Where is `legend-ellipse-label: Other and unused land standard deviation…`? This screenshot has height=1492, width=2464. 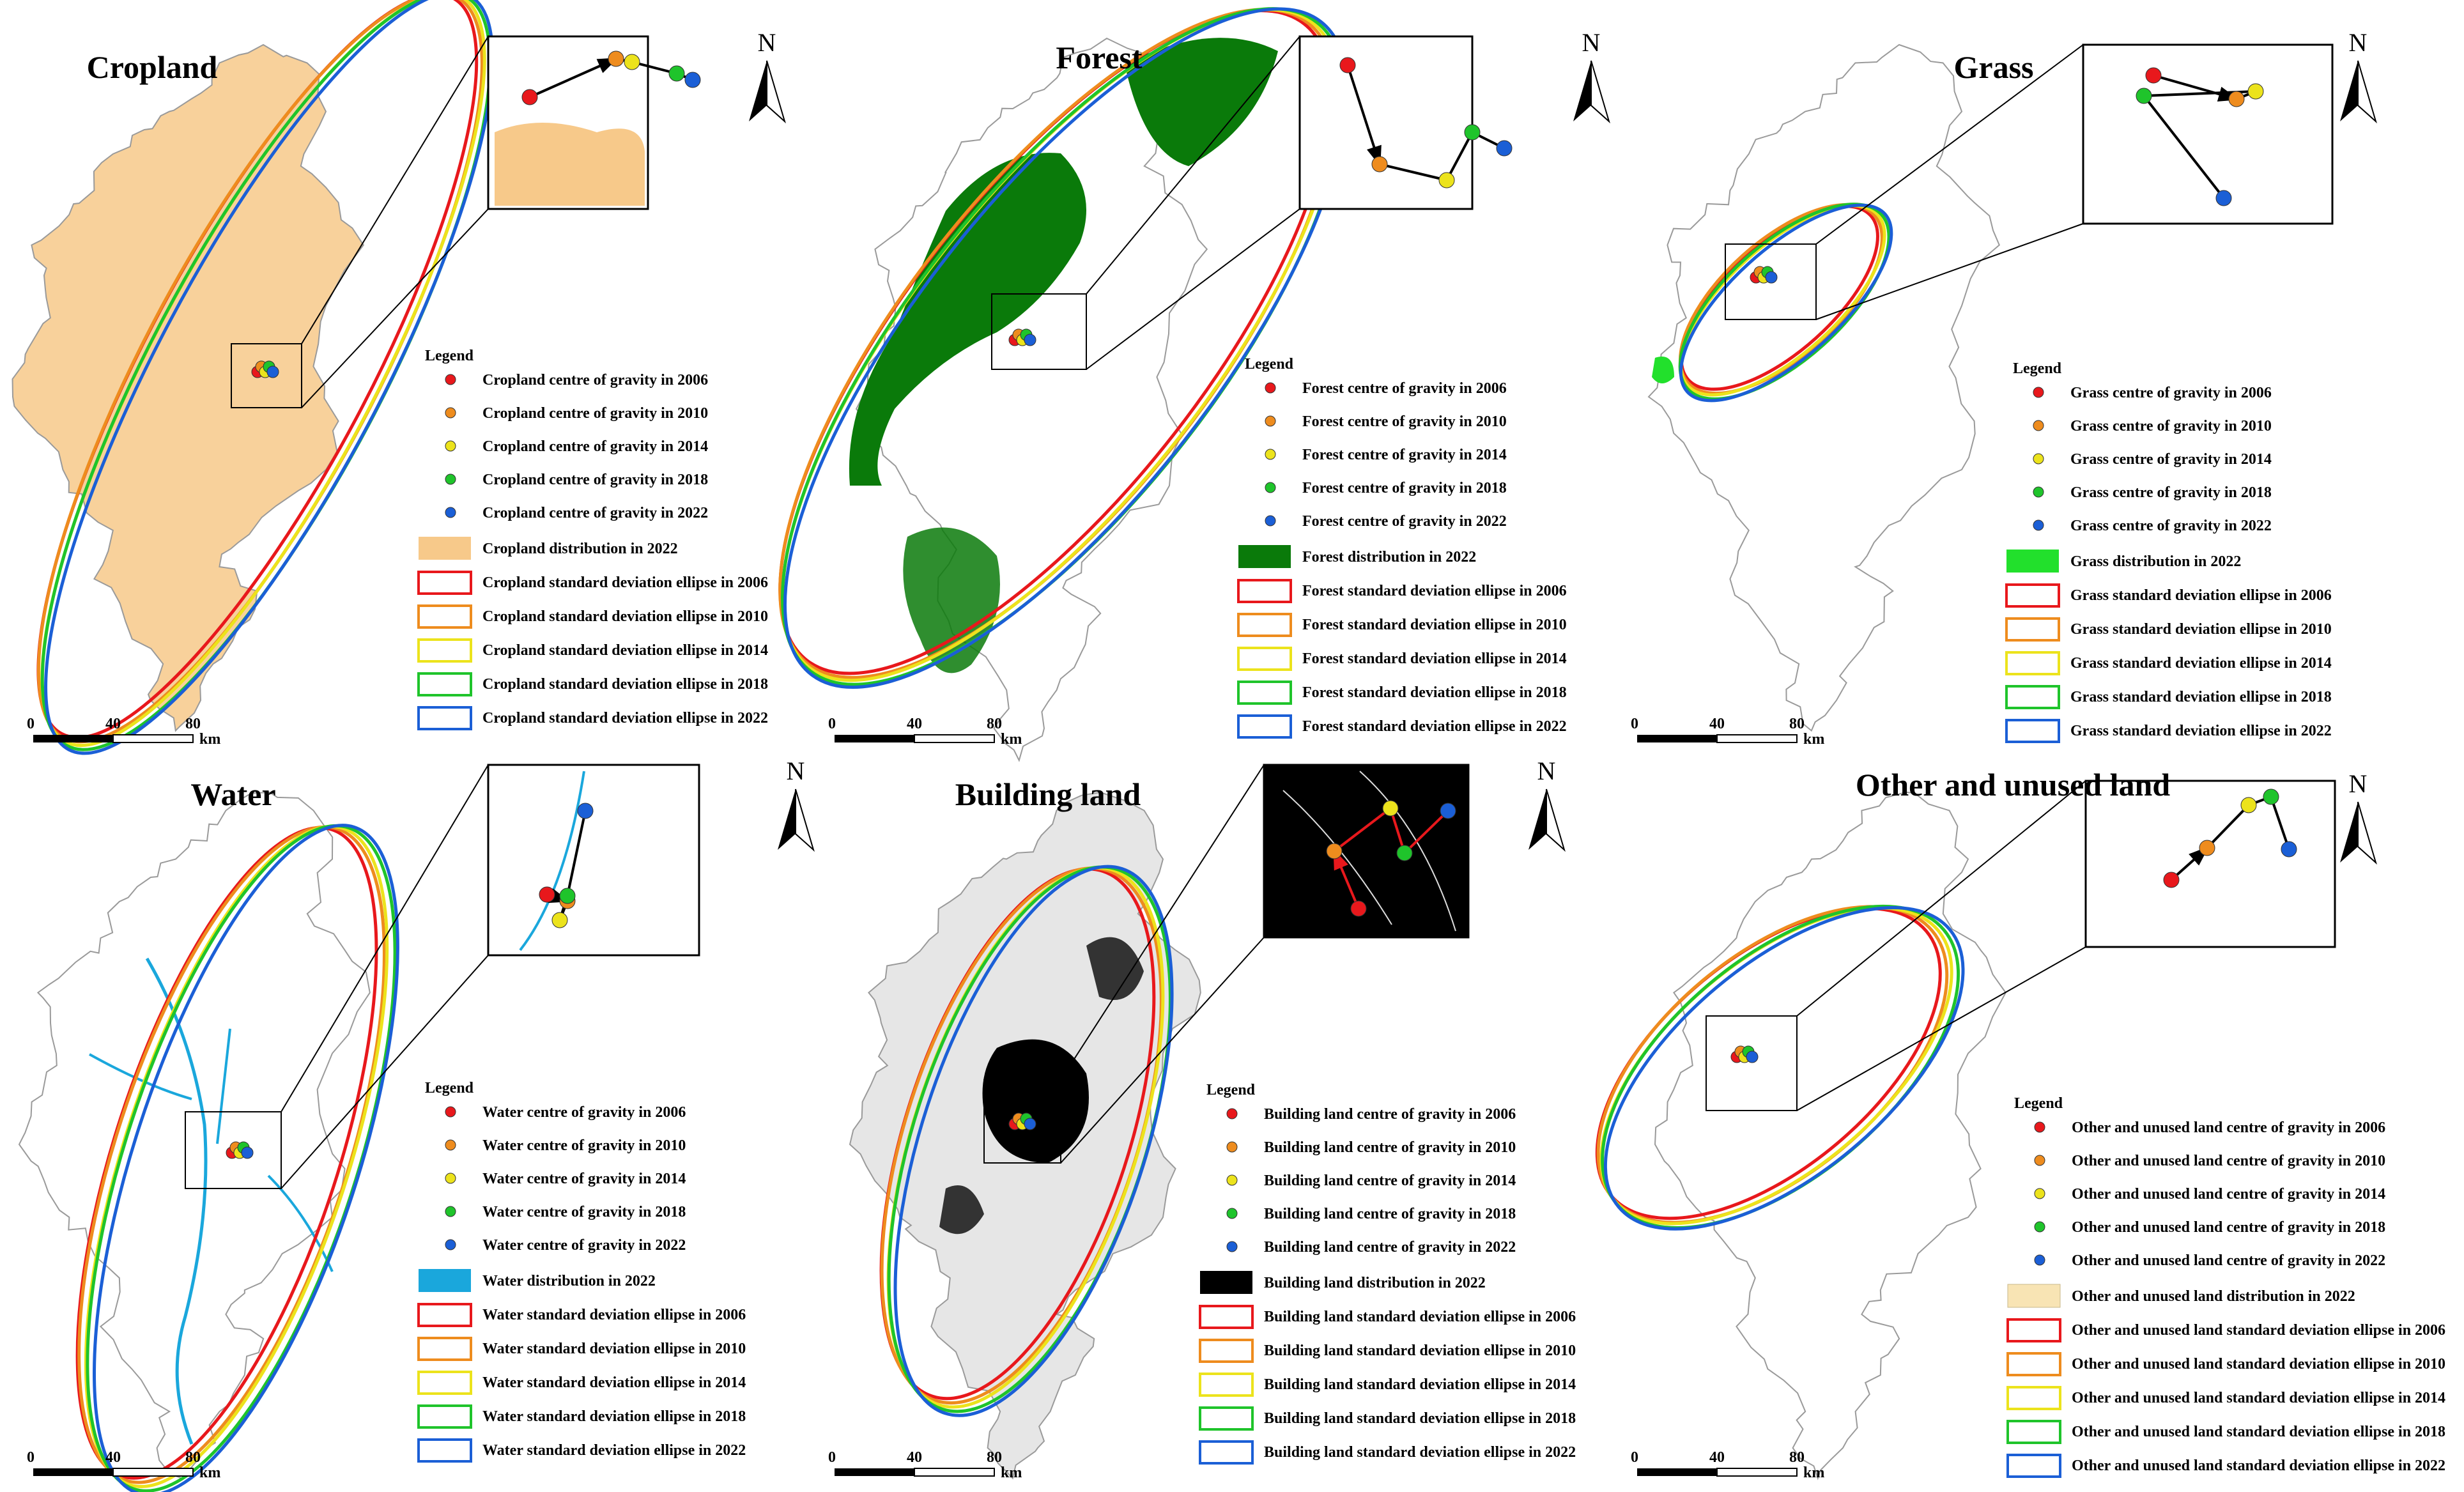
legend-ellipse-label: Other and unused land standard deviation… is located at coordinates (2258, 1331).